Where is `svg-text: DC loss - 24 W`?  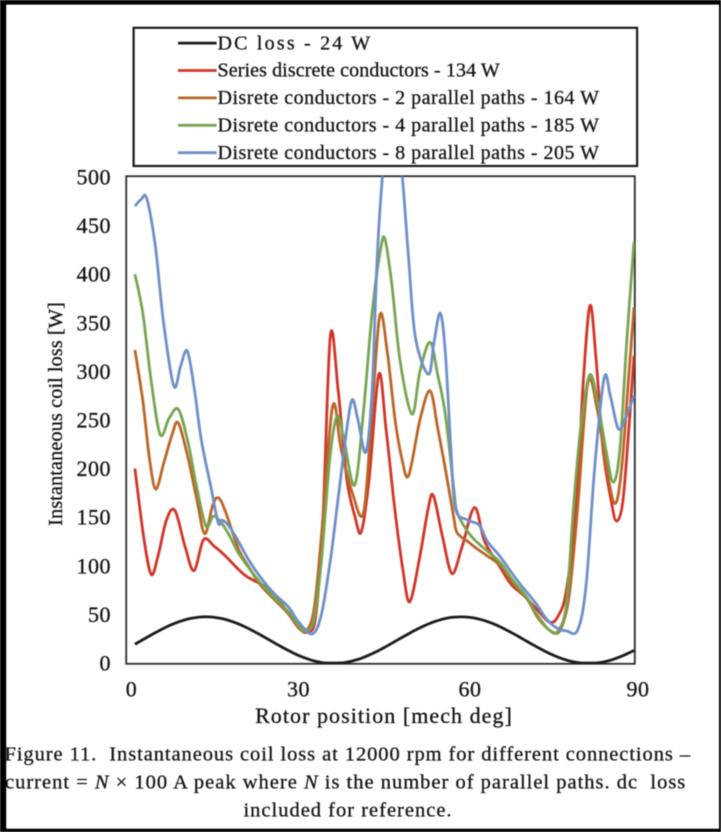 svg-text: DC loss - 24 W is located at coordinates (295, 43).